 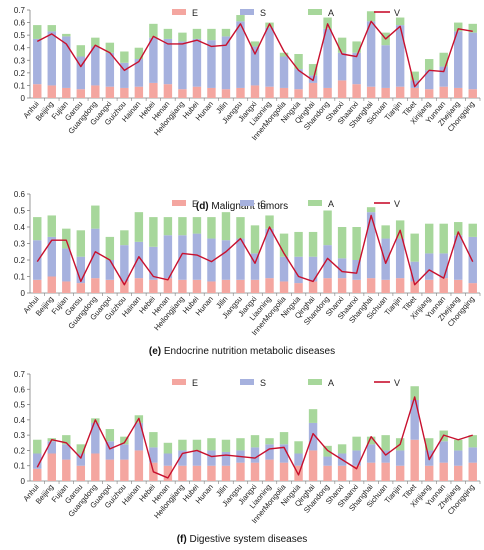 What do you see at coordinates (356, 68) in the screenshot?
I see `bar-s-shaanxi` at bounding box center [356, 68].